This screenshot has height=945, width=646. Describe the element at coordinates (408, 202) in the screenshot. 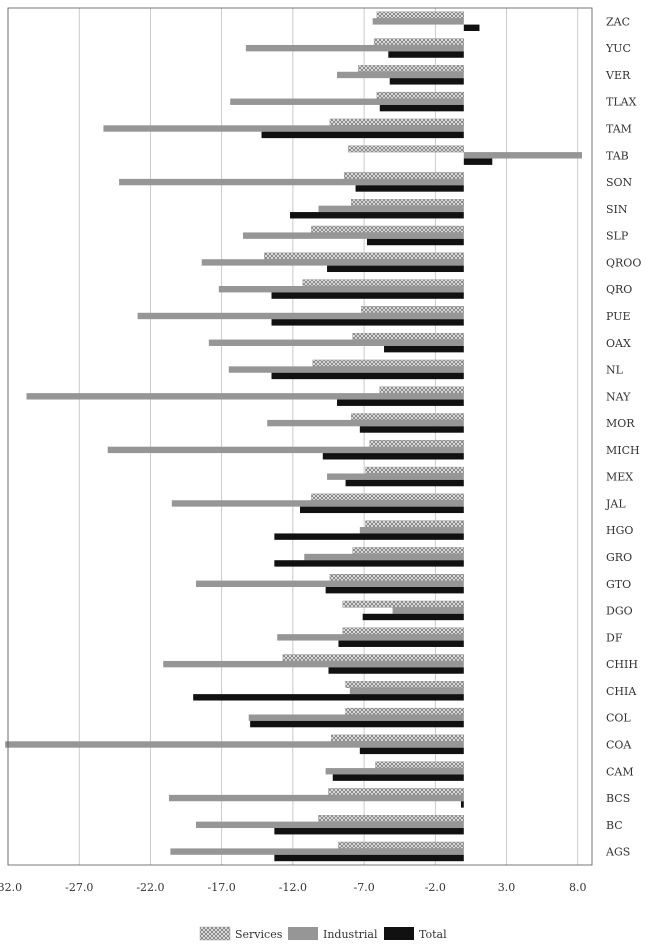

I see `bar-services-sin` at that location.